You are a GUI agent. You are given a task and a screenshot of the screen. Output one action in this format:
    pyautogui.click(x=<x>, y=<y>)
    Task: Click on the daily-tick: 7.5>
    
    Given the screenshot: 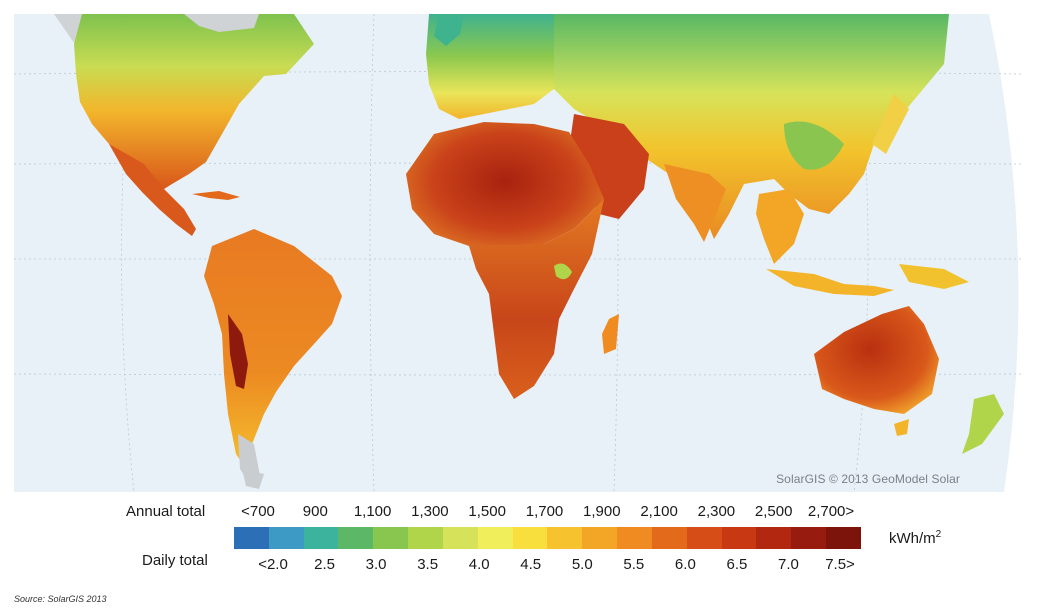 What is the action you would take?
    pyautogui.click(x=840, y=564)
    